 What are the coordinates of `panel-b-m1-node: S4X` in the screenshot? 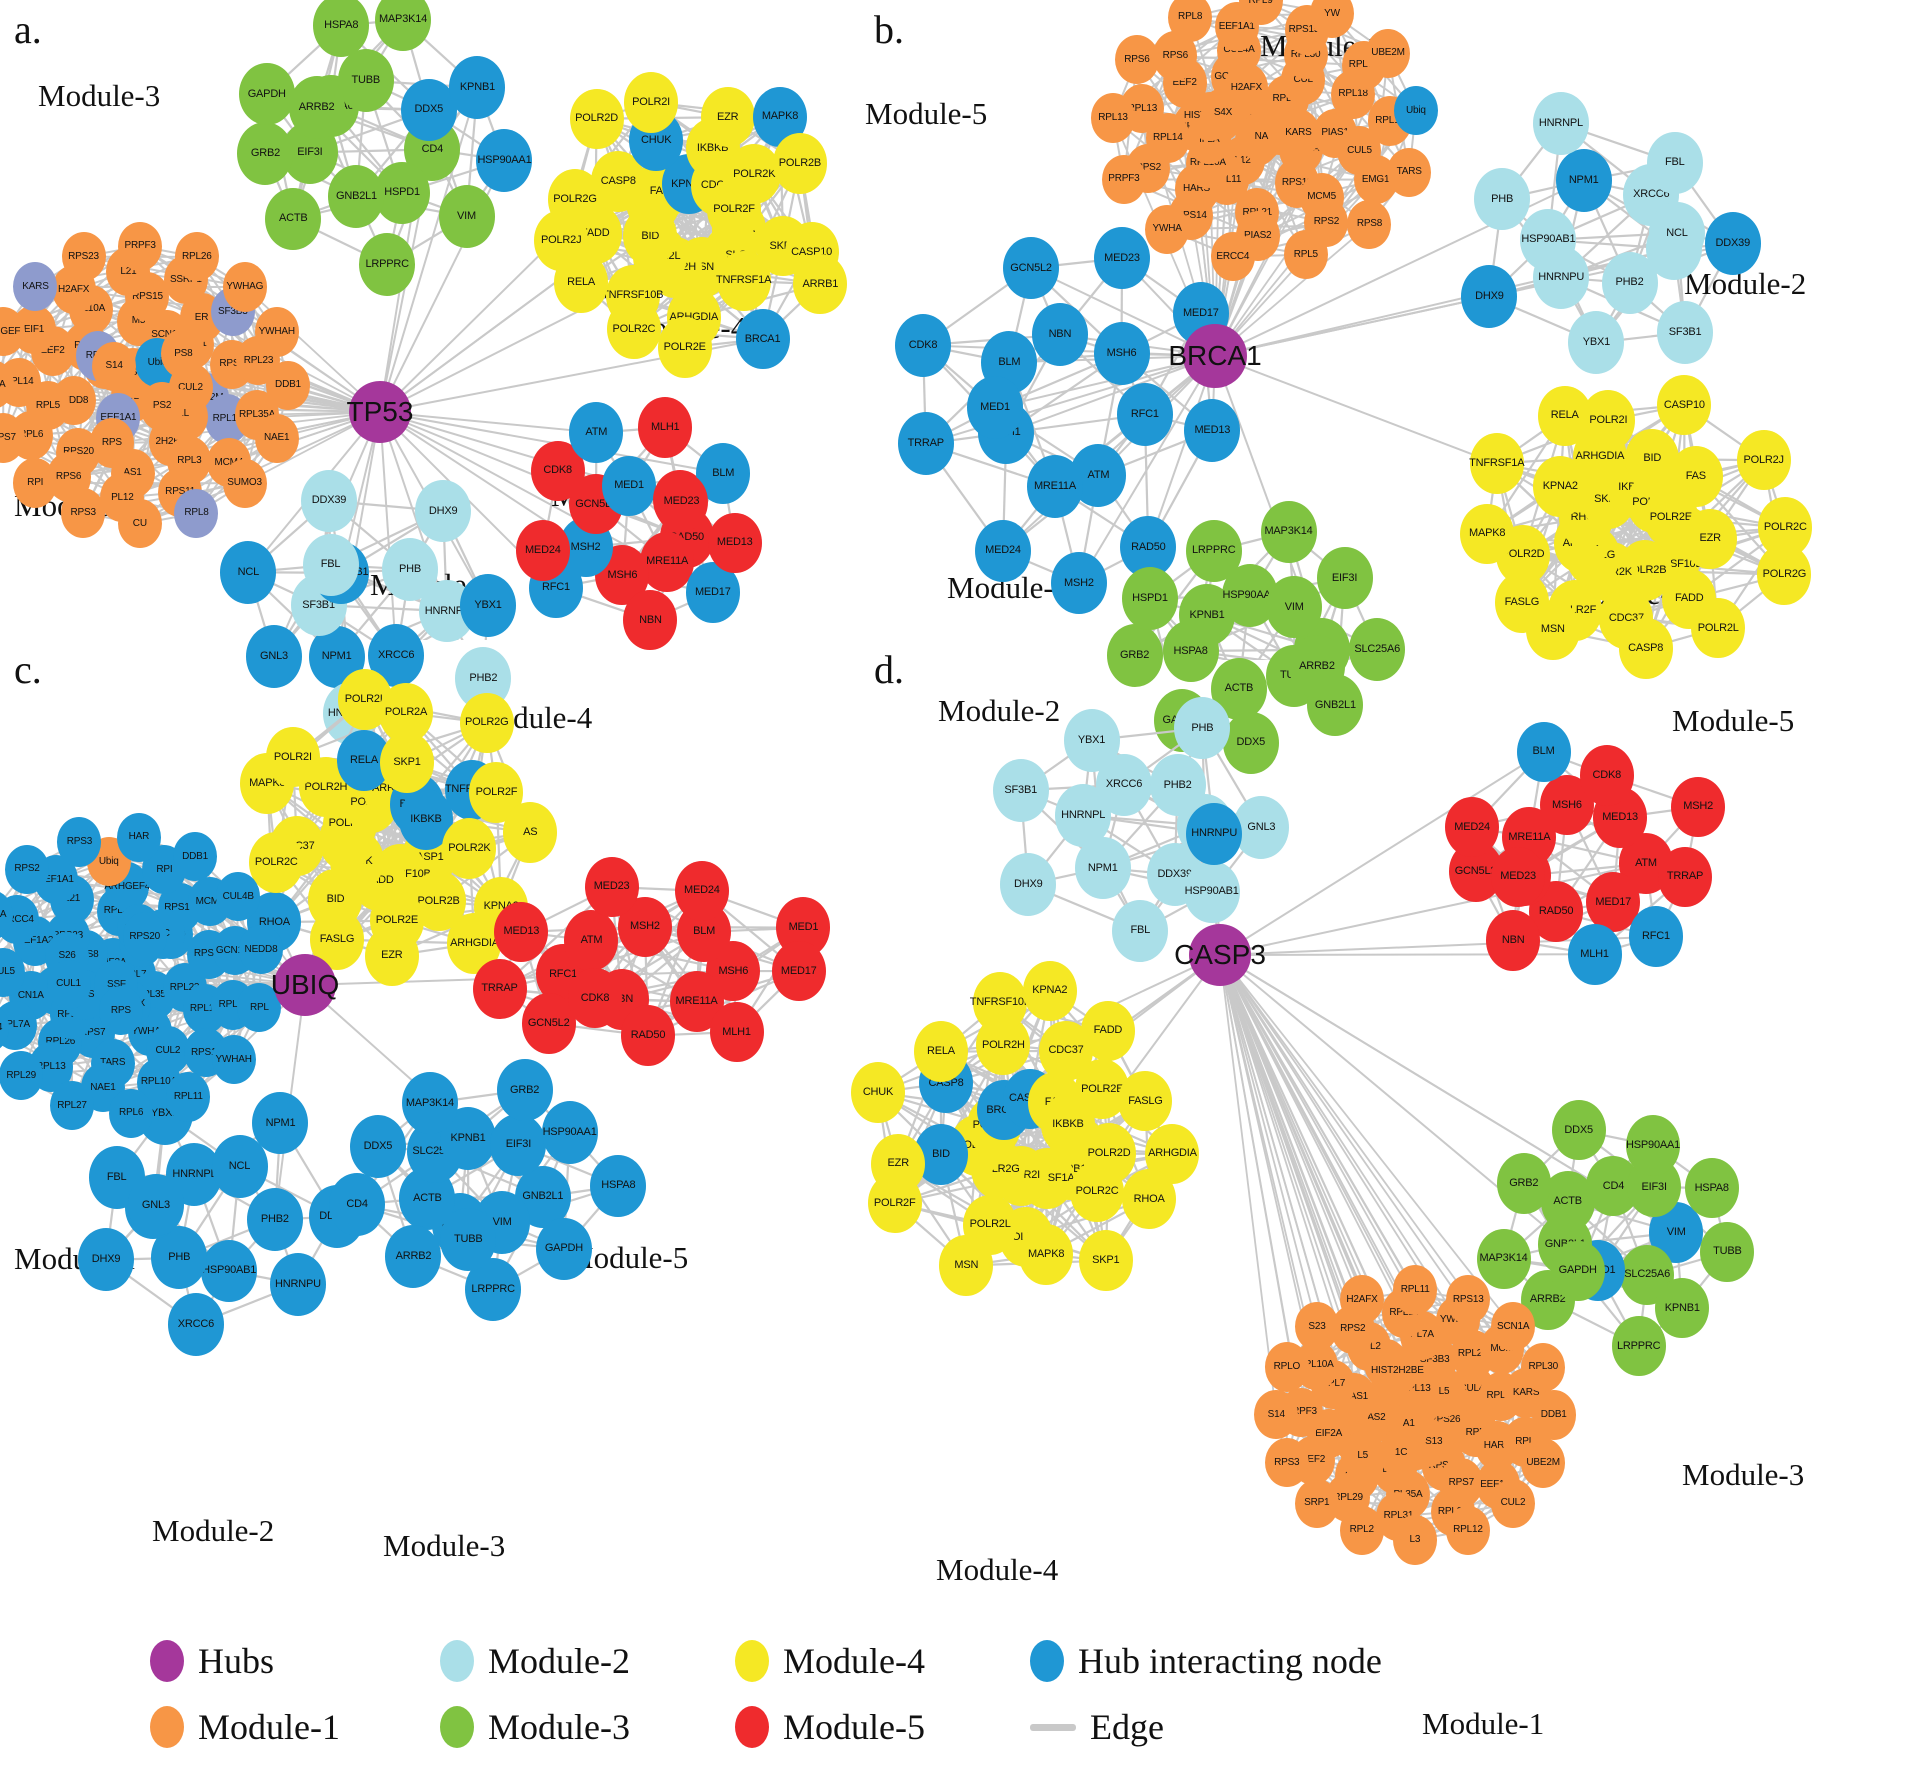 It's located at (1222, 113).